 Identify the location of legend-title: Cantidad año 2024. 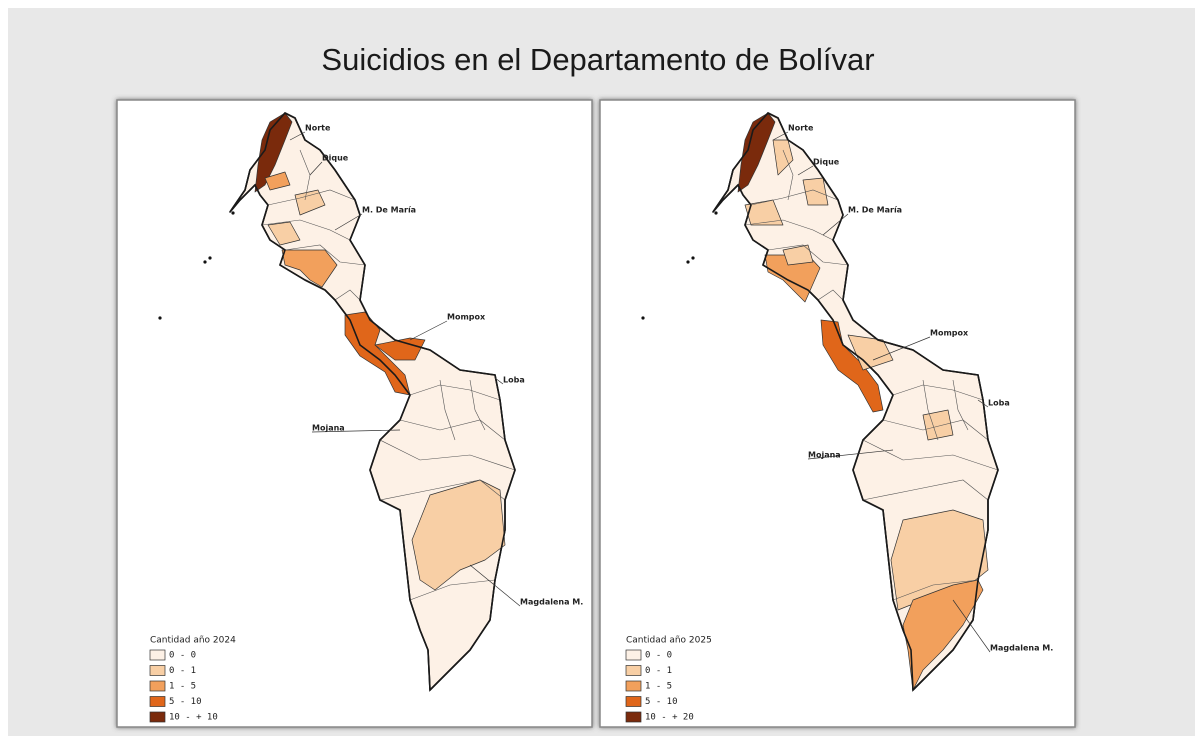
(193, 641).